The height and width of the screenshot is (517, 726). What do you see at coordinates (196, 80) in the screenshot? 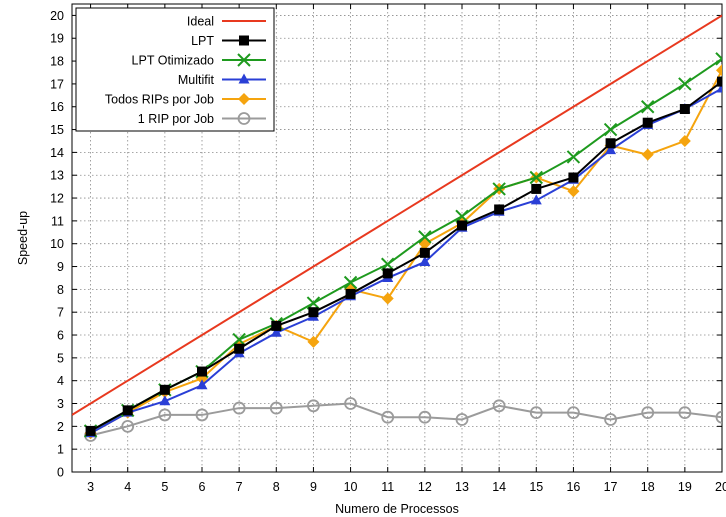
I see `legend-label: Multifit` at bounding box center [196, 80].